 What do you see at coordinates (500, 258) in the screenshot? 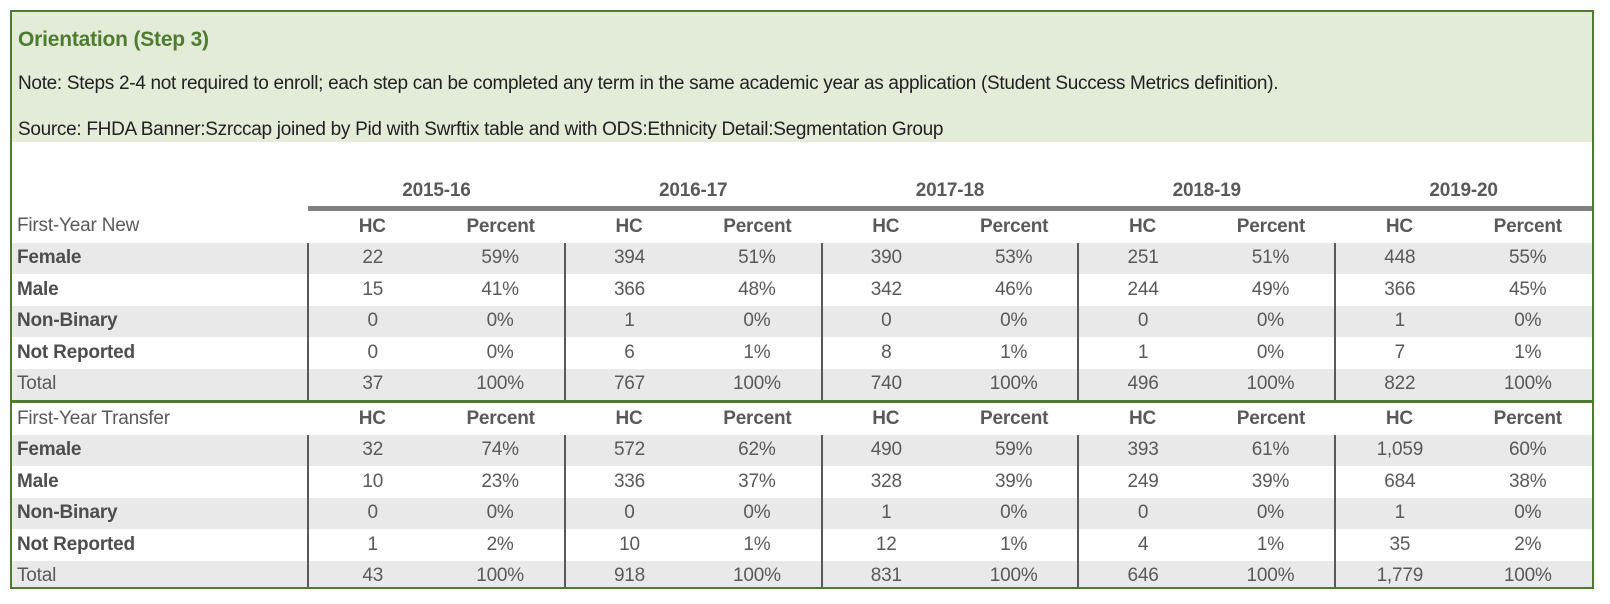
I see `data-cell: 59%` at bounding box center [500, 258].